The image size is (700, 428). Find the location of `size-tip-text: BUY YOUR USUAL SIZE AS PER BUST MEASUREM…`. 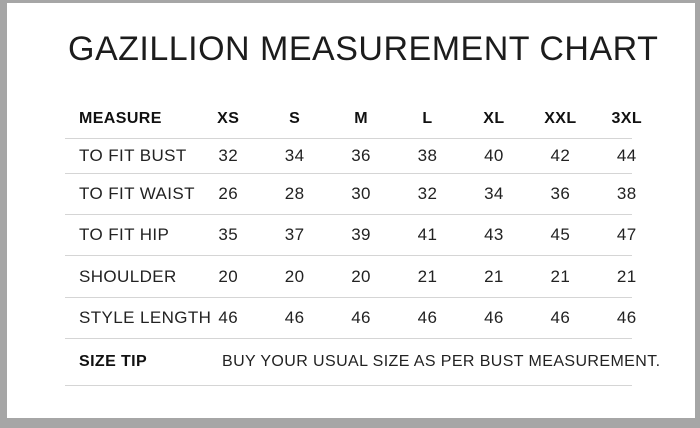

size-tip-text: BUY YOUR USUAL SIZE AS PER BUST MEASUREM… is located at coordinates (441, 361).